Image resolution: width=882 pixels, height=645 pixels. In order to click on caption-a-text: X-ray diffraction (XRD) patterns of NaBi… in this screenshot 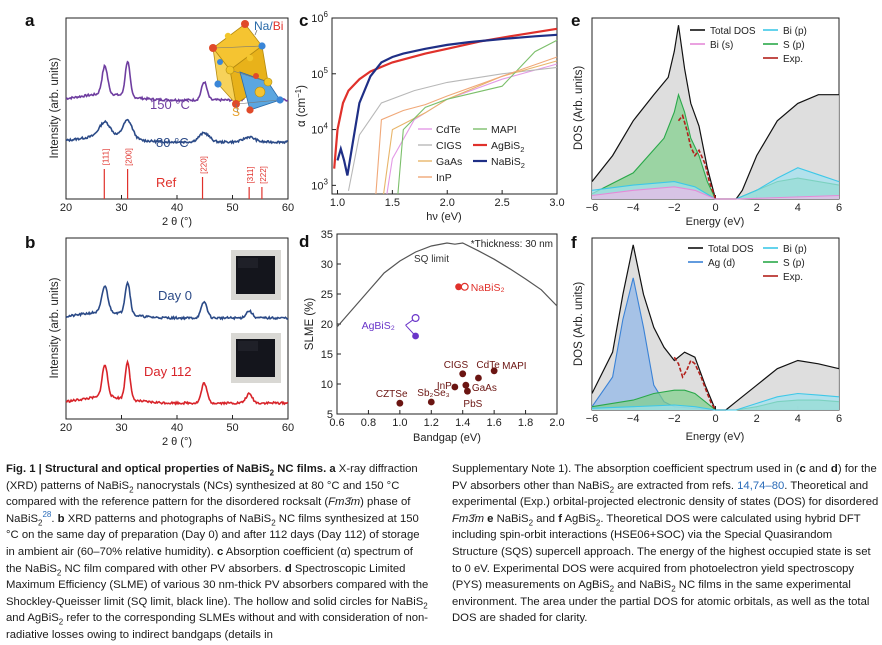, I will do `click(212, 477)`.